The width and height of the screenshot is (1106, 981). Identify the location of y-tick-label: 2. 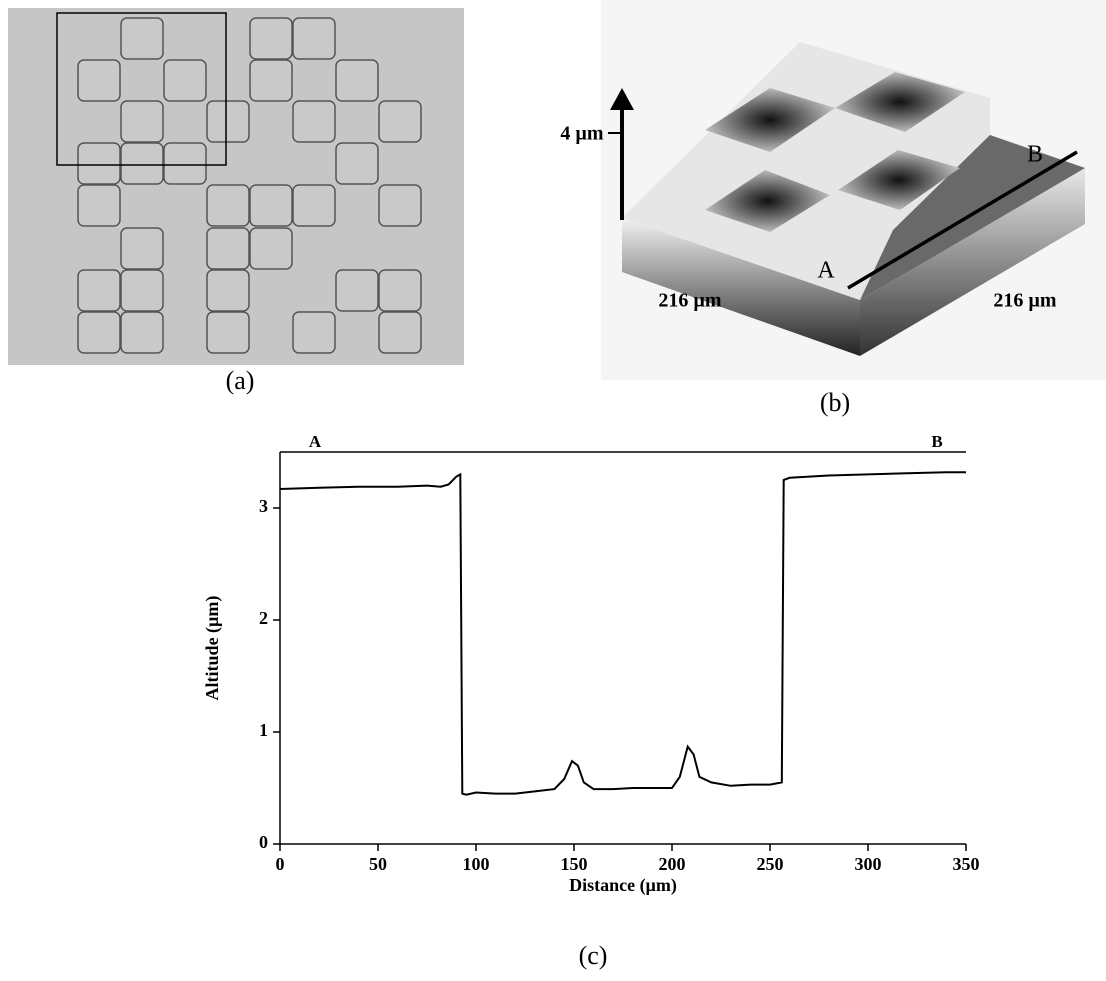
(263, 618).